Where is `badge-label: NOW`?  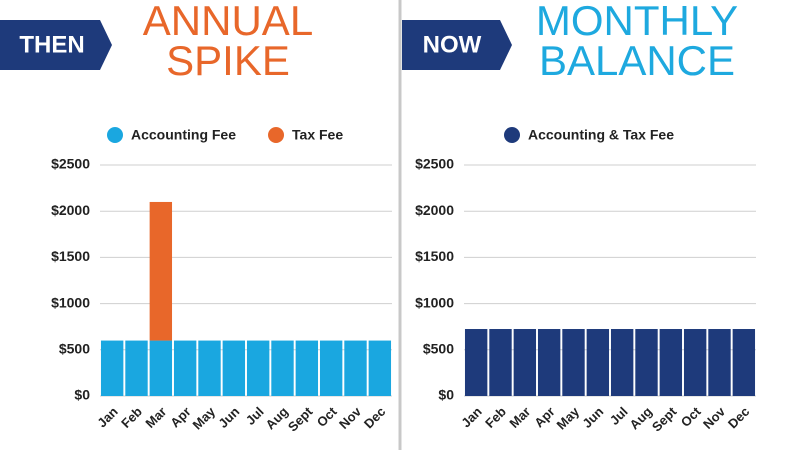 badge-label: NOW is located at coordinates (452, 44).